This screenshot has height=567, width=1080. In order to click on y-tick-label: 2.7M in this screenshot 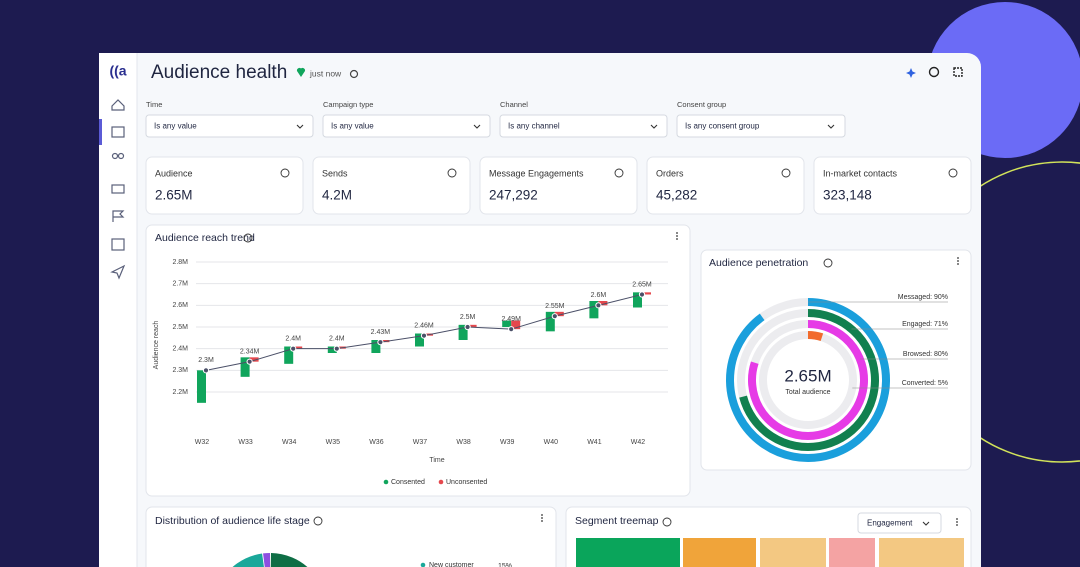, I will do `click(180, 284)`.